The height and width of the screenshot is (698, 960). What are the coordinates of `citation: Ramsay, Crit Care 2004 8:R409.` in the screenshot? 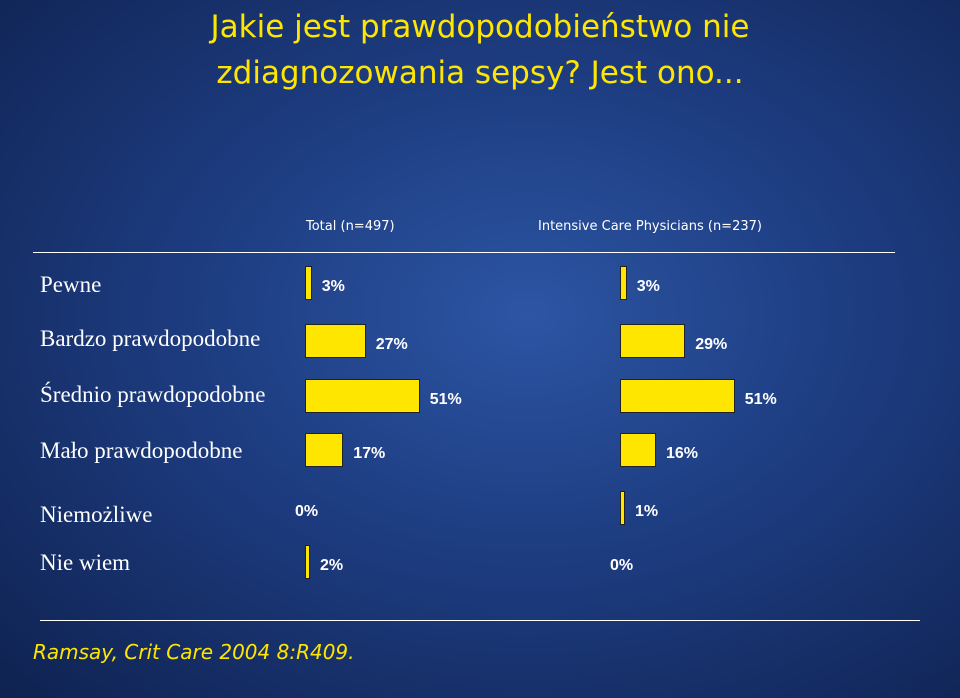 It's located at (194, 652).